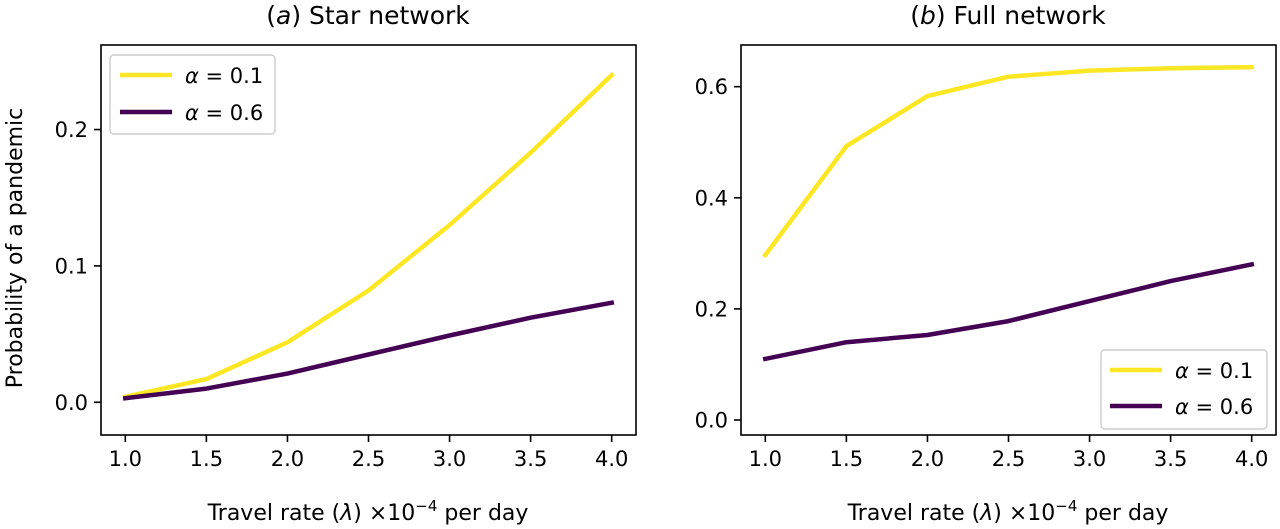 This screenshot has height=529, width=1280. I want to click on panel-b-legend-label-alpha-0-6: α = 0.6, so click(1214, 407).